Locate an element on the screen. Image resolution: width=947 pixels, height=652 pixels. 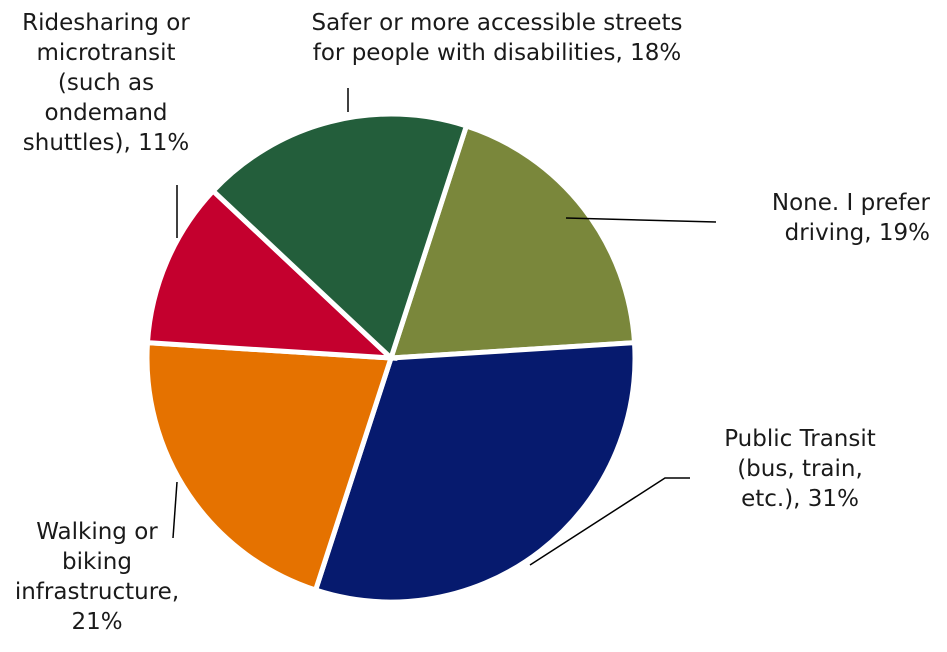
pie-slice-walking-or-biking-infrastructure is located at coordinates (269, 467).